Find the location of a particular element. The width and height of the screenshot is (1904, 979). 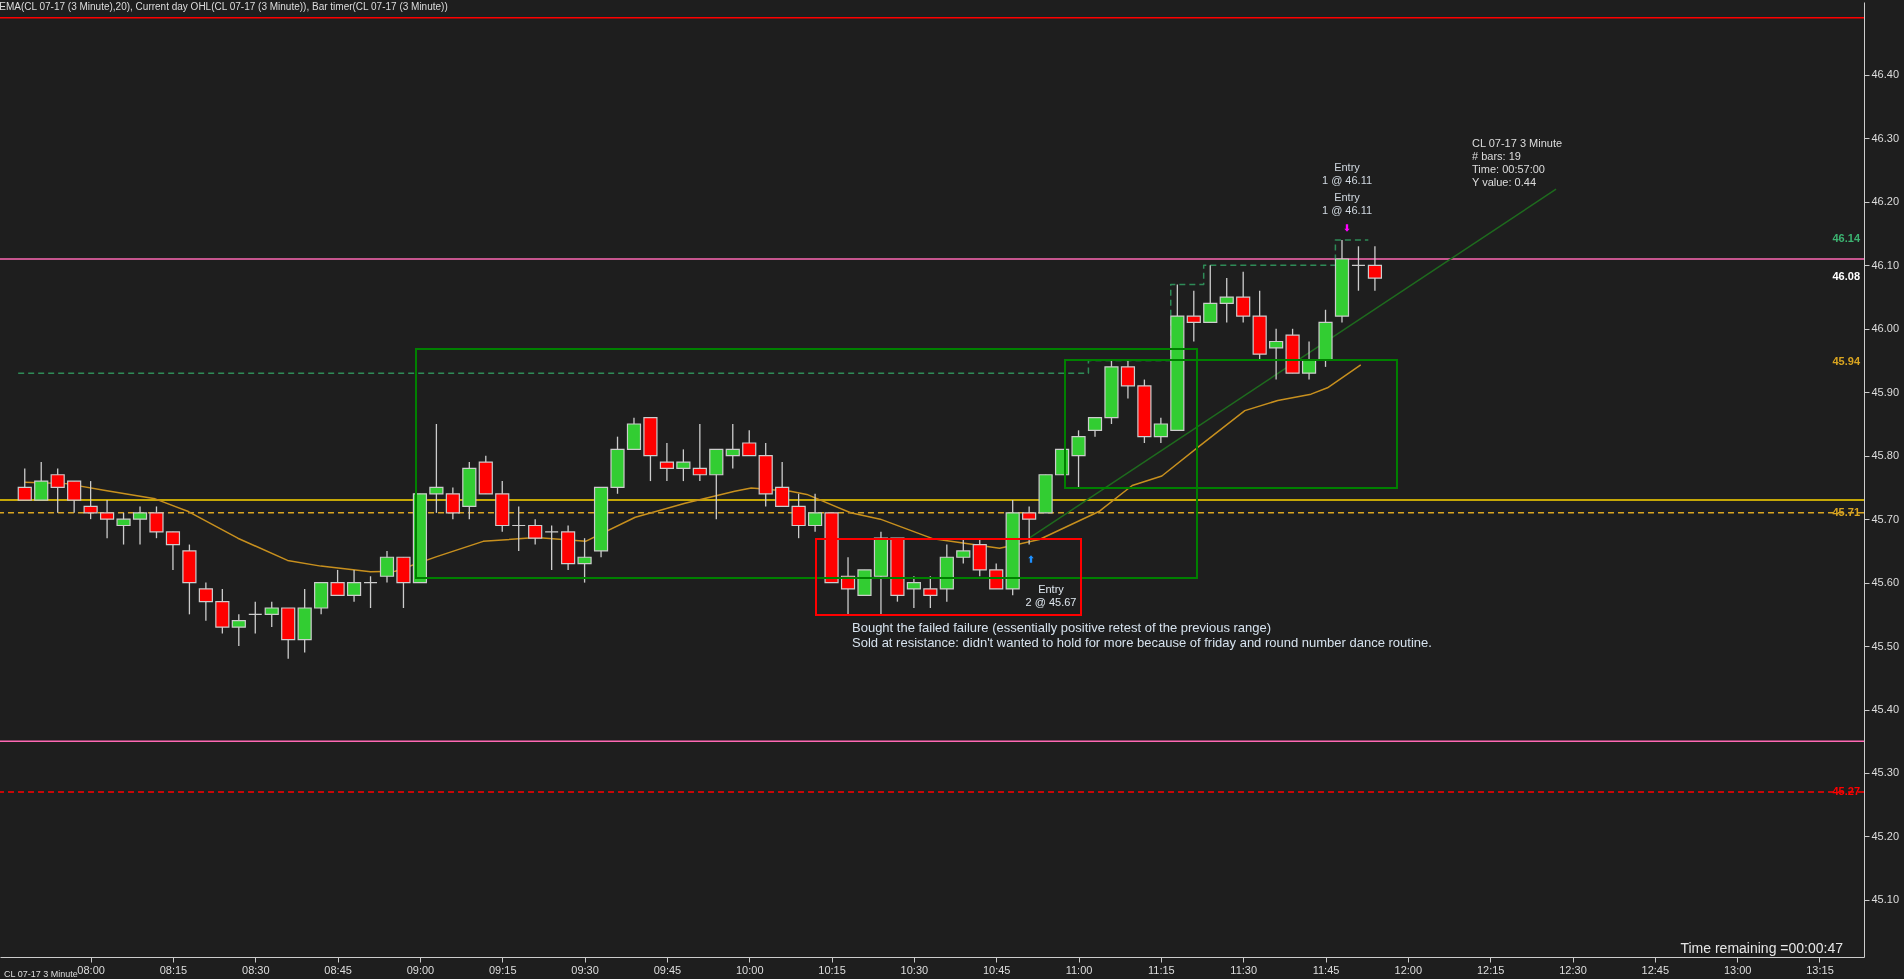

annotation: CL 07-17 3 Minute # bars: 19 Time: 00:57:00 Y value: 0.44 is located at coordinates (1517, 162).